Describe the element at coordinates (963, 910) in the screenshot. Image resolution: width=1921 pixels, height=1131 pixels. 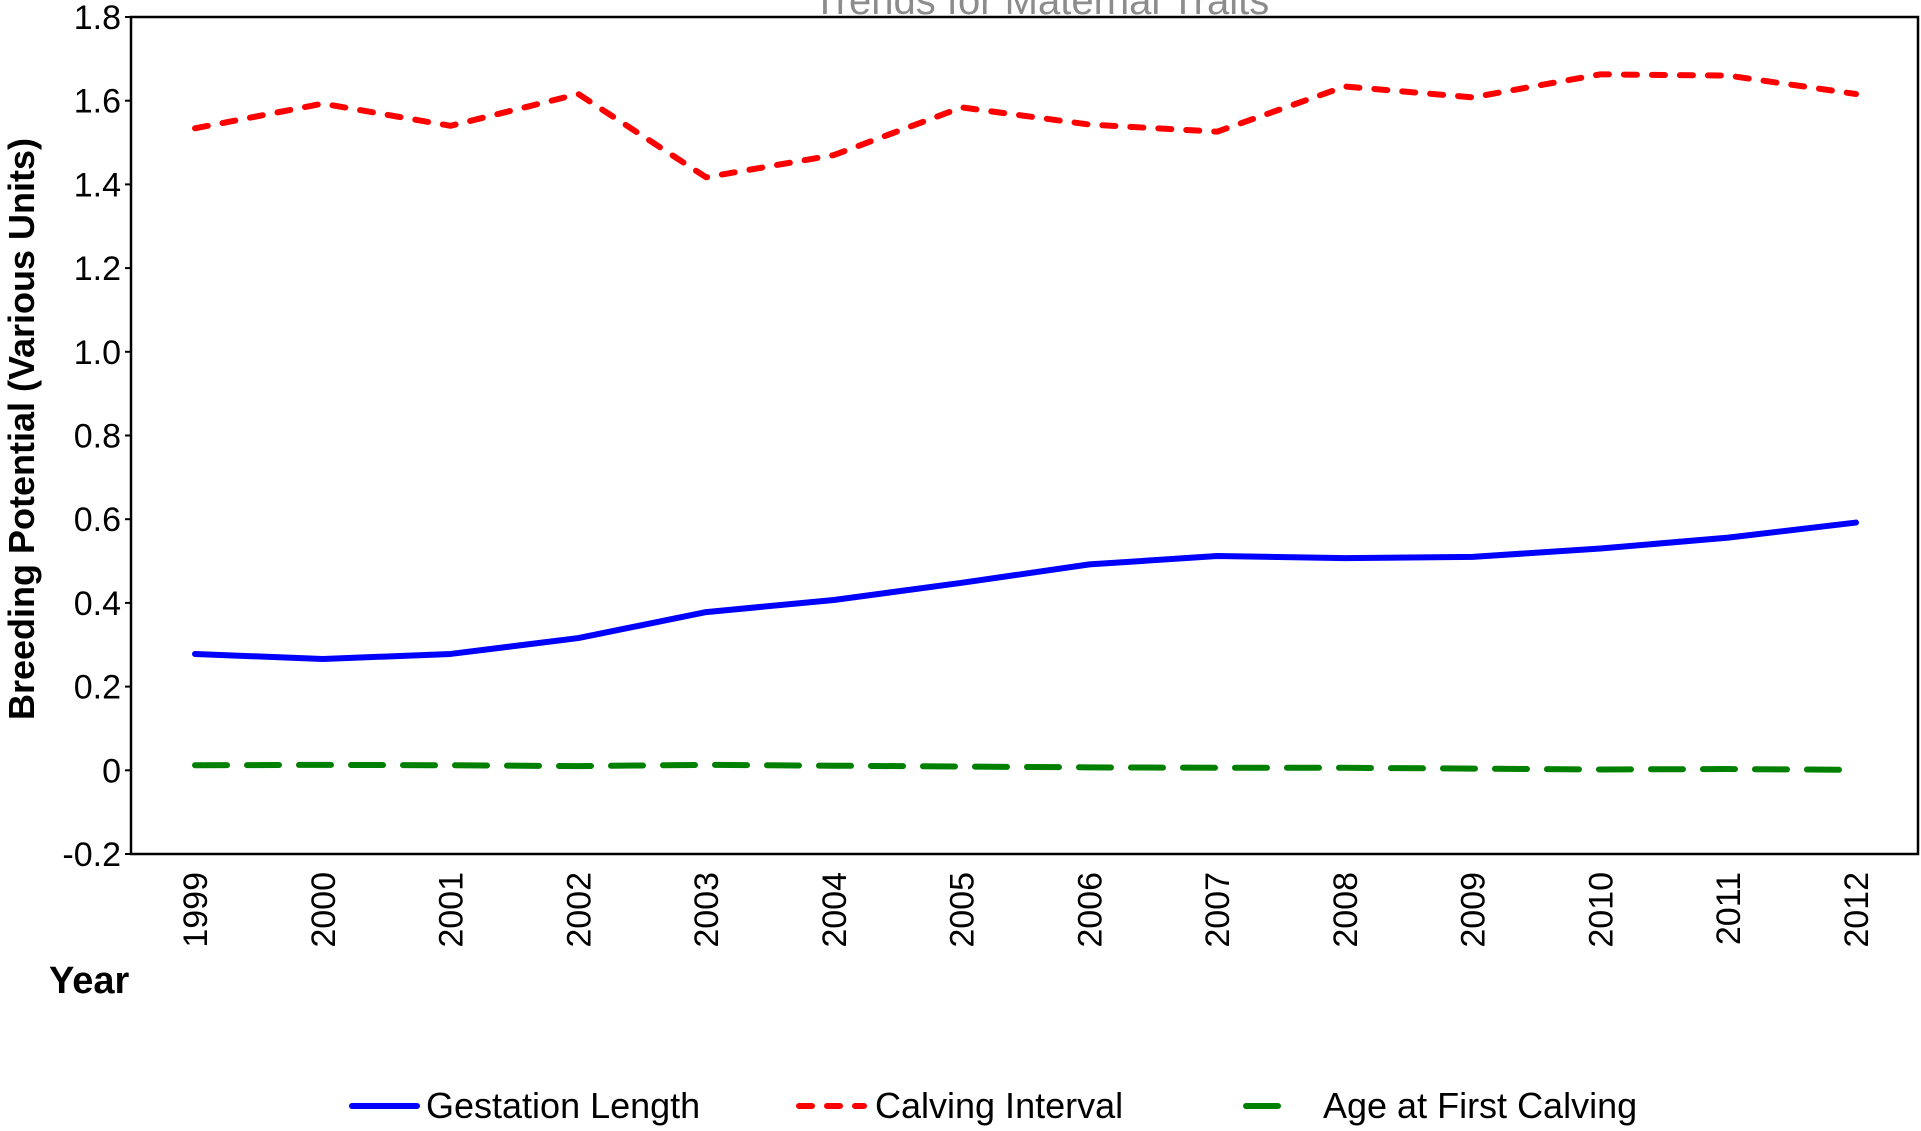
I see `x-tick-label: 2005` at that location.